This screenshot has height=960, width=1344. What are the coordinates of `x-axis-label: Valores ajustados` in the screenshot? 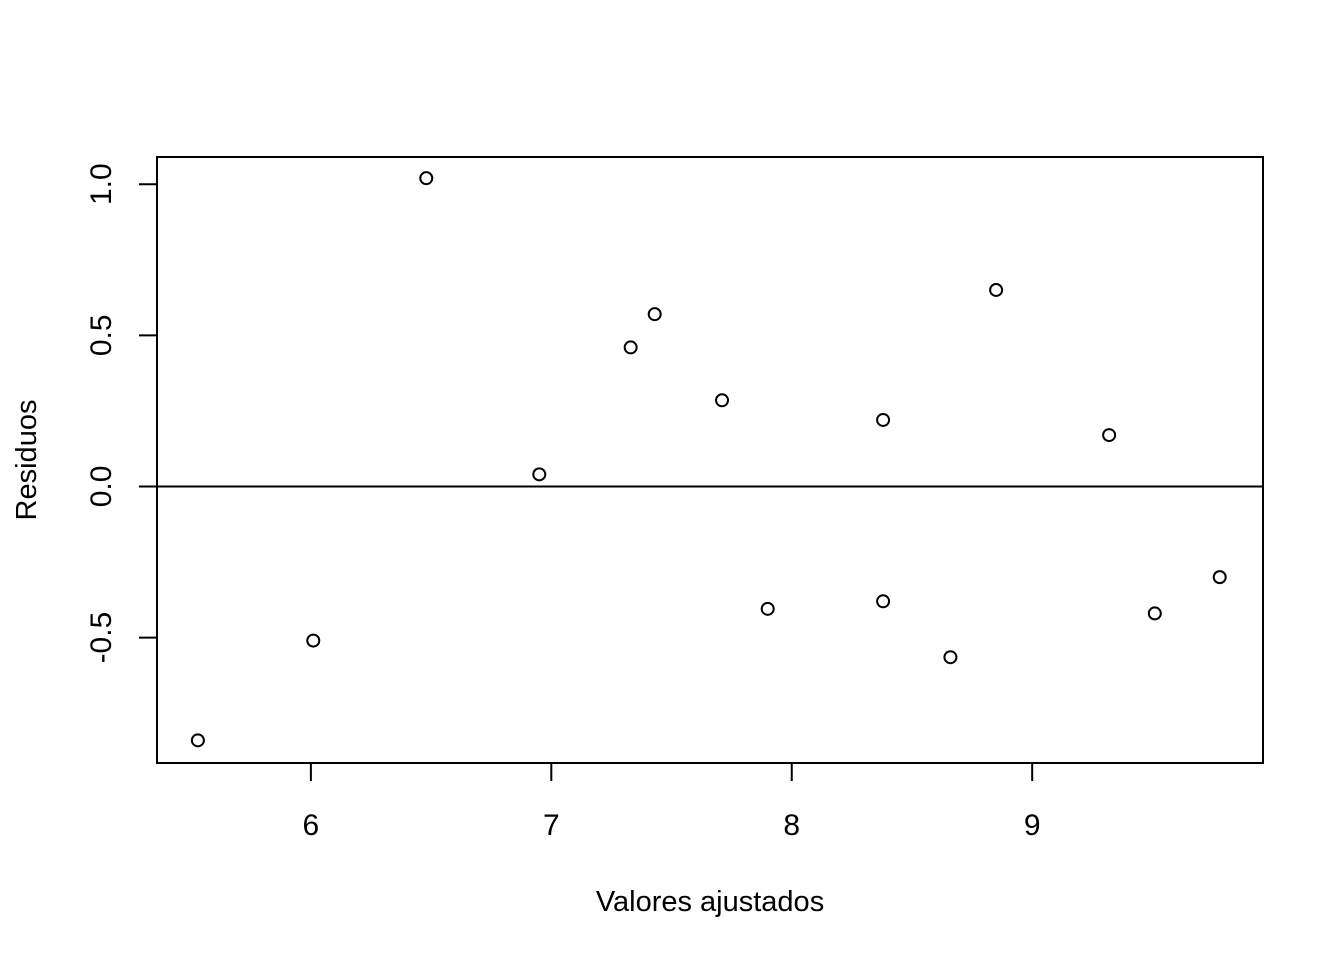 It's located at (710, 902).